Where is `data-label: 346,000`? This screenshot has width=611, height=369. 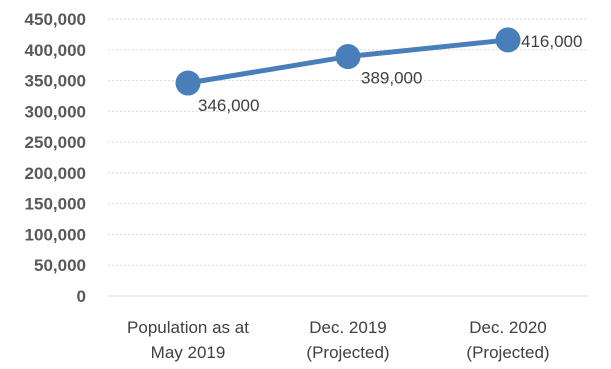
data-label: 346,000 is located at coordinates (228, 105).